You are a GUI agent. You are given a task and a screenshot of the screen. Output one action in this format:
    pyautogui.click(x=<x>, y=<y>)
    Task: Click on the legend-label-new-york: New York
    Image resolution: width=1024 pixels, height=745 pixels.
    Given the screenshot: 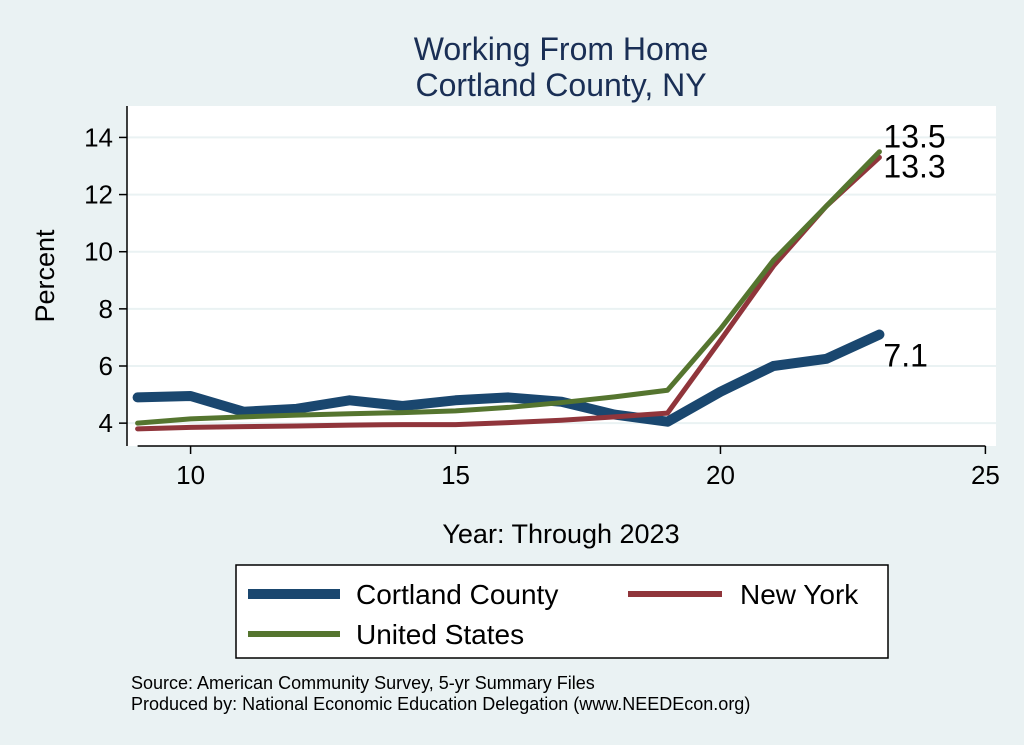 What is the action you would take?
    pyautogui.click(x=799, y=594)
    